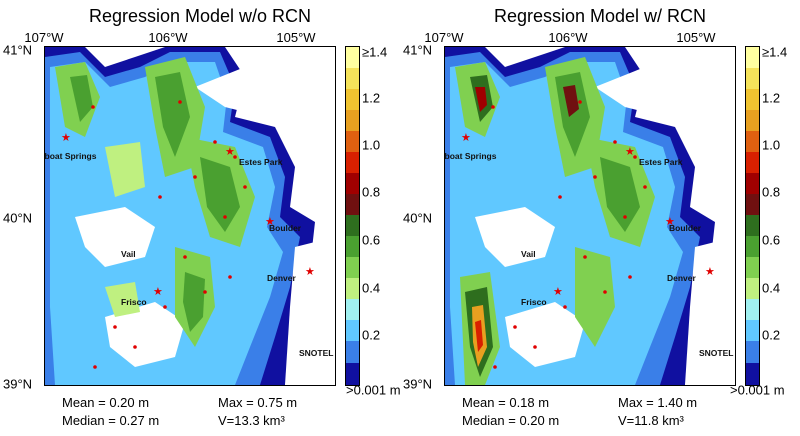 The image size is (800, 436). What do you see at coordinates (651, 420) in the screenshot?
I see `stat-volume: V=11.8 km³` at bounding box center [651, 420].